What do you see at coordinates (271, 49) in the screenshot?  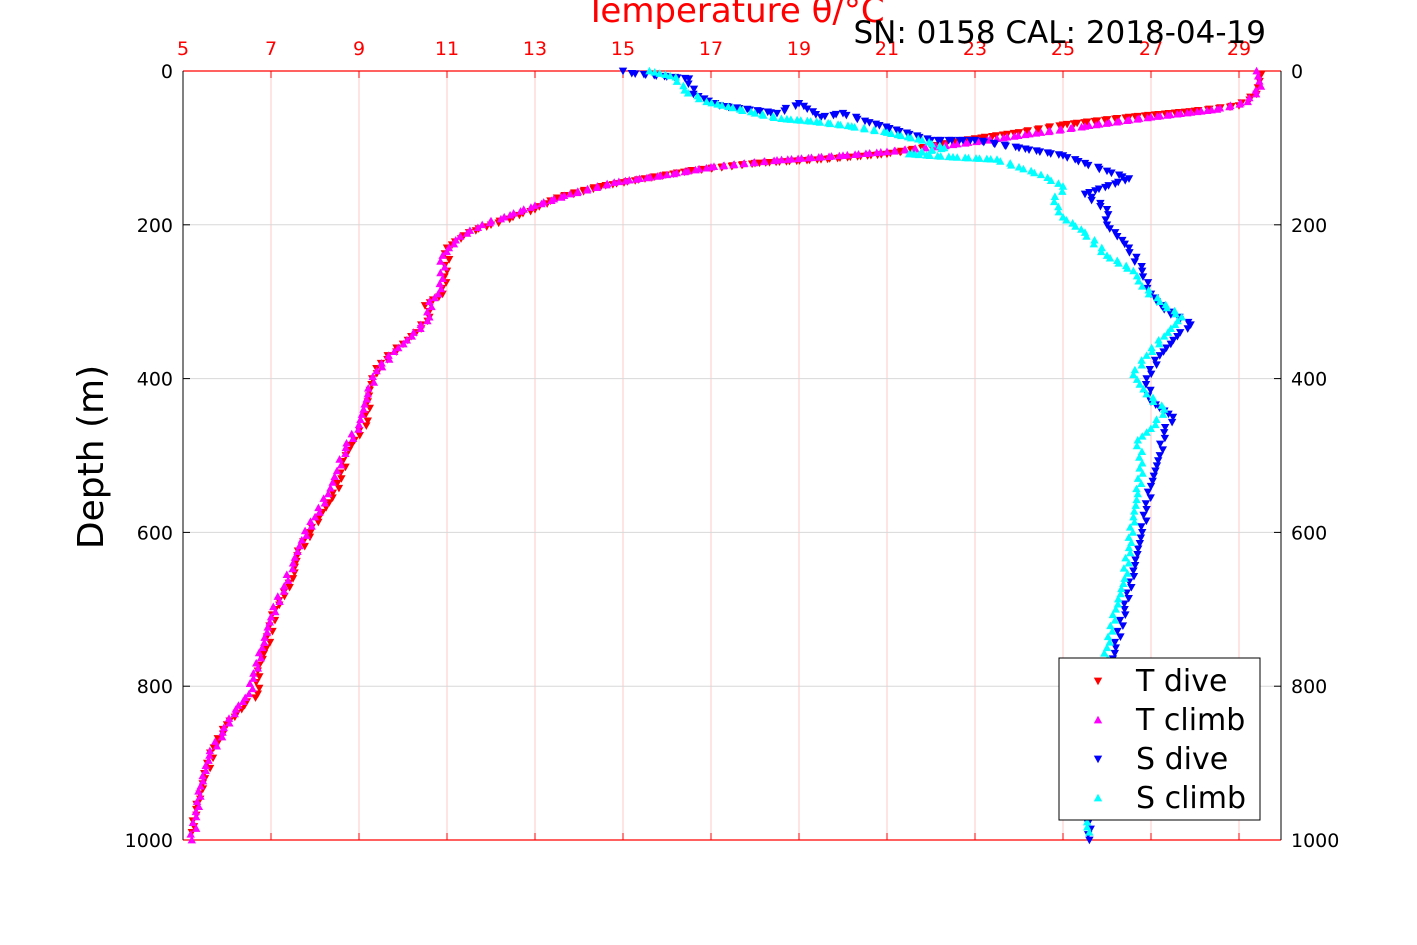 I see `x-tick-label: 7` at bounding box center [271, 49].